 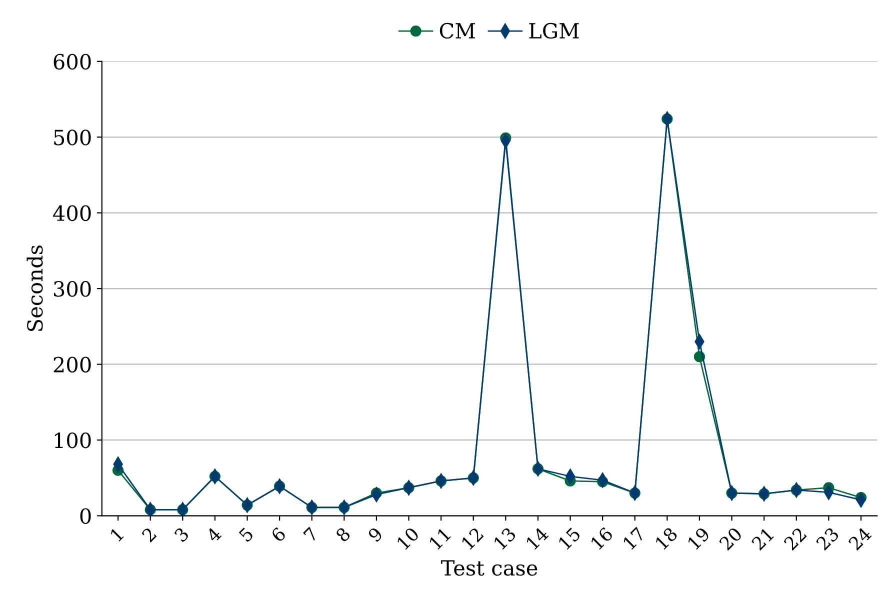 I want to click on y-tick-label: 200, so click(x=72, y=364).